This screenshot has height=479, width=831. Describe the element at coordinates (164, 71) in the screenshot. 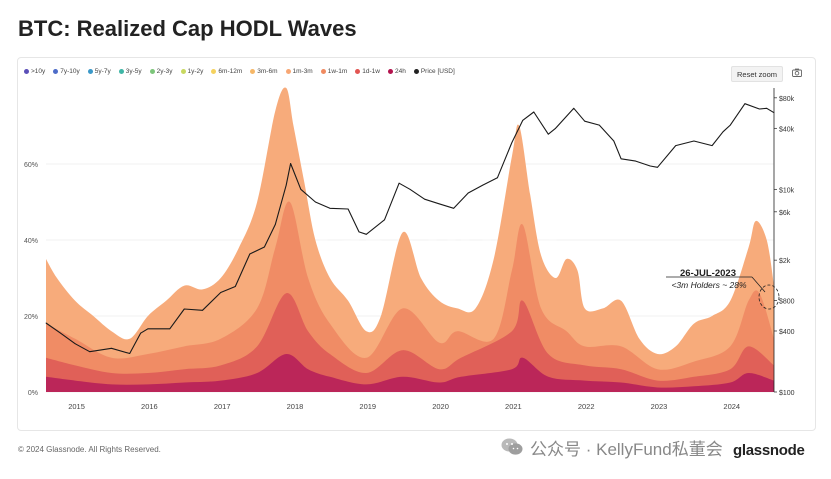

I see `legend-label: 2y-3y` at that location.